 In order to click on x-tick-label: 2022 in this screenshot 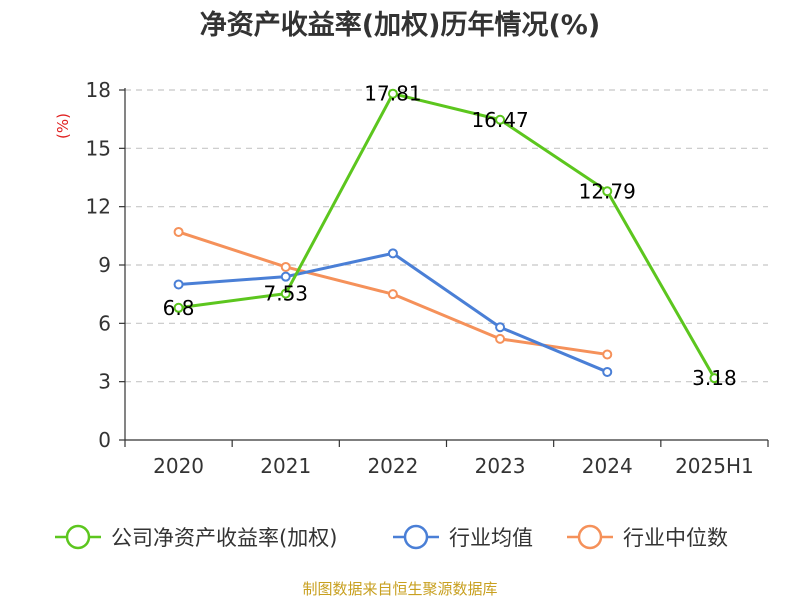, I will do `click(392, 466)`.